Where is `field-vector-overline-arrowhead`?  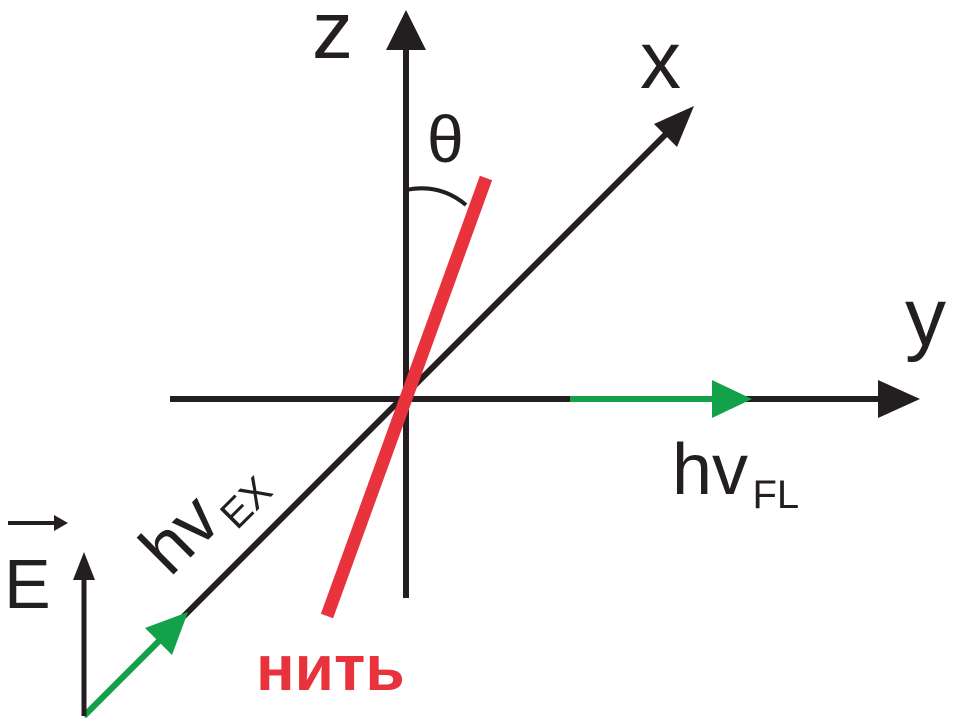
field-vector-overline-arrowhead is located at coordinates (61, 523).